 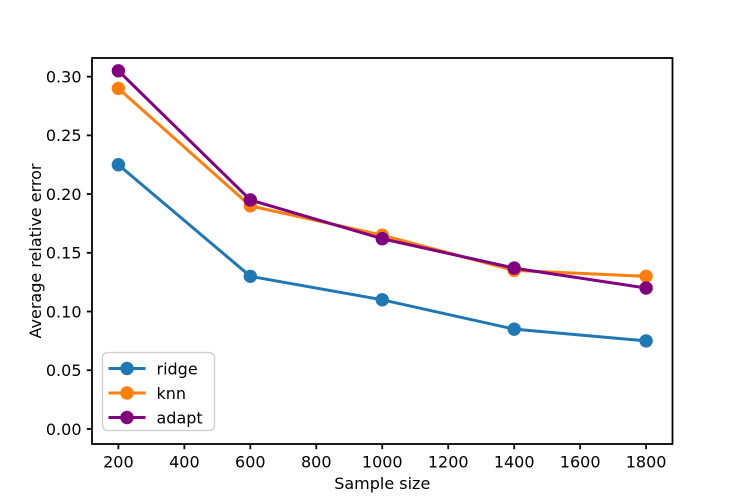 What do you see at coordinates (64, 311) in the screenshot?
I see `y-tick-label: 0.10` at bounding box center [64, 311].